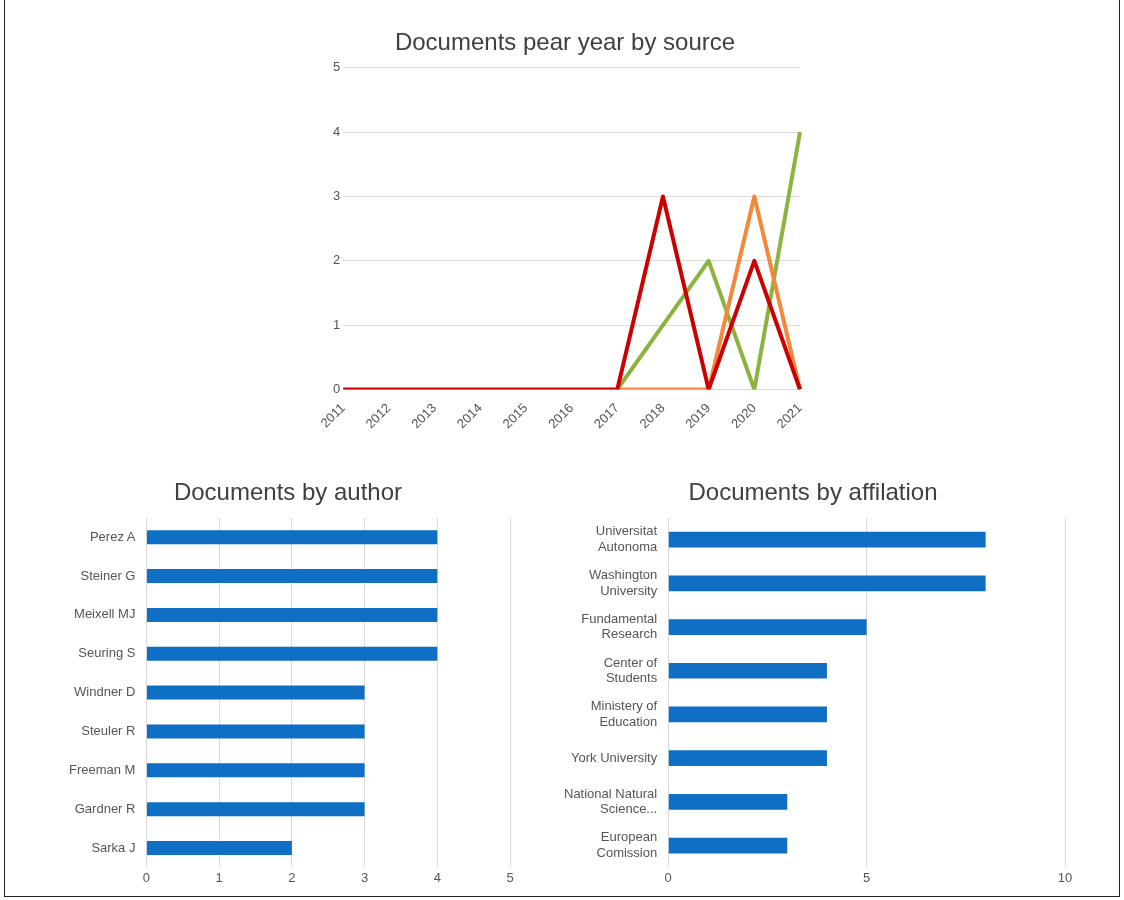 The height and width of the screenshot is (900, 1124). I want to click on x-tick-label: 1, so click(219, 877).